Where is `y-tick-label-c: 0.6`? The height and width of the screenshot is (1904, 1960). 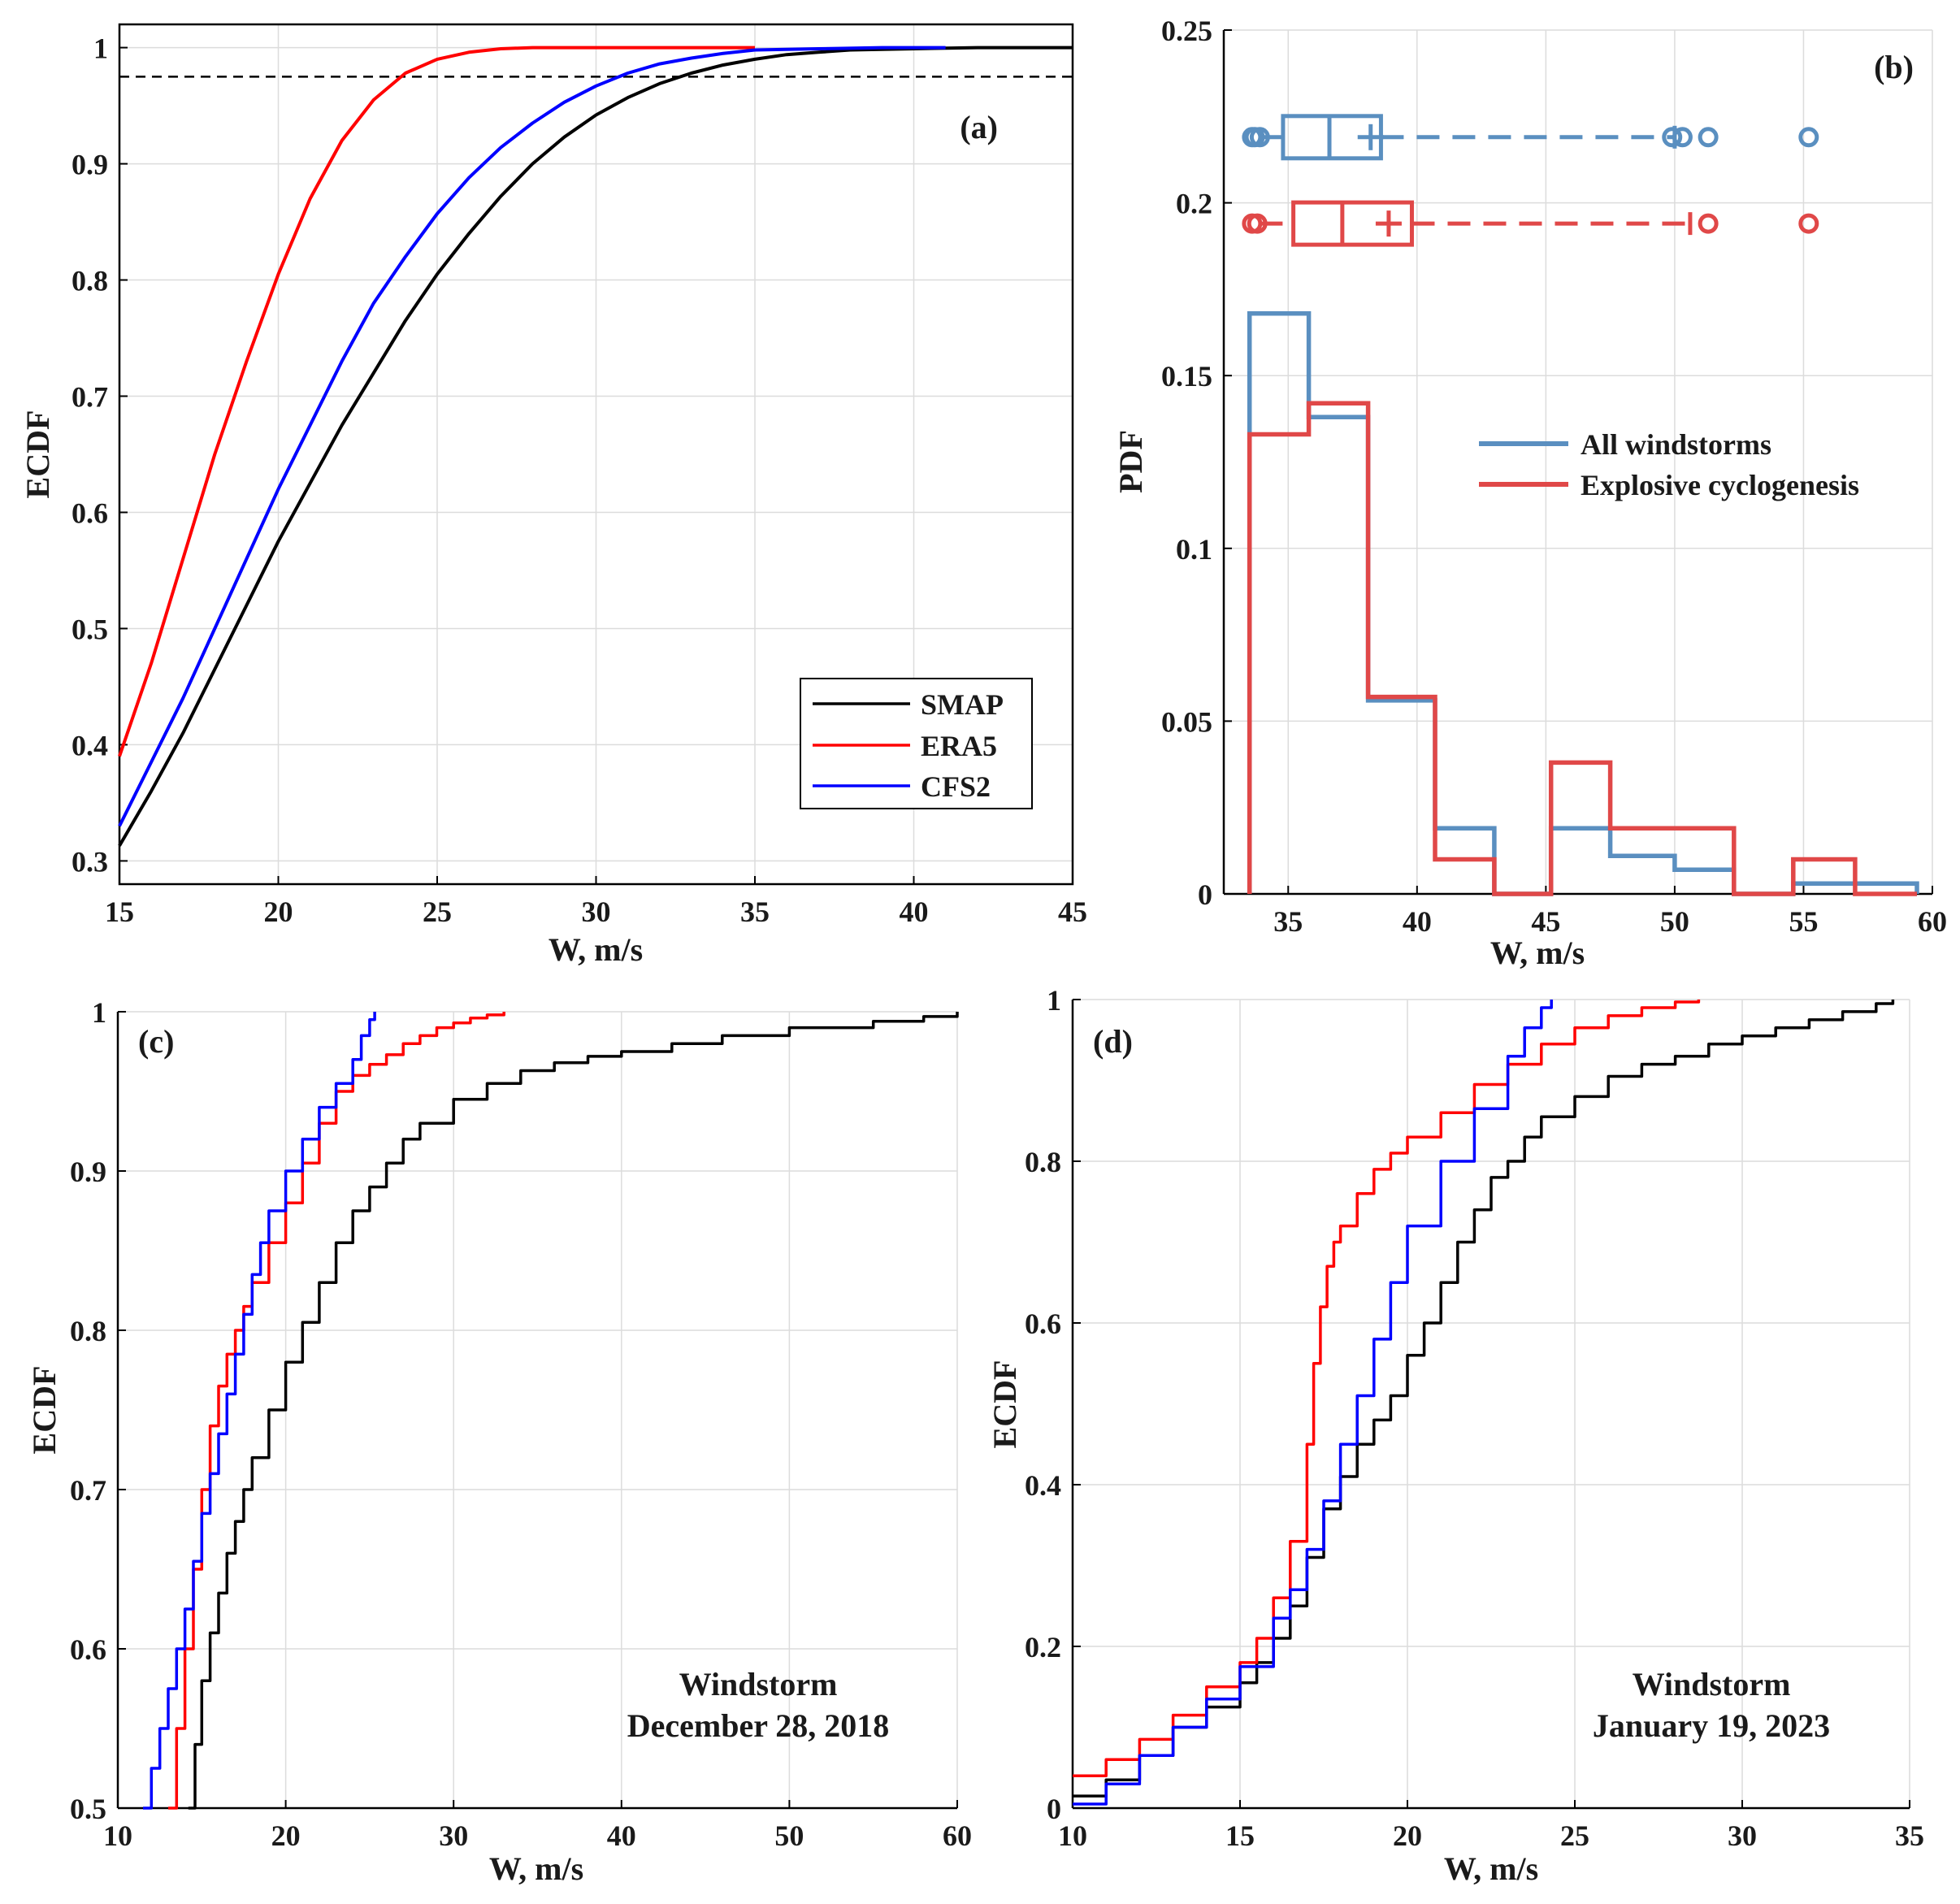
y-tick-label-c: 0.6 is located at coordinates (88, 1650).